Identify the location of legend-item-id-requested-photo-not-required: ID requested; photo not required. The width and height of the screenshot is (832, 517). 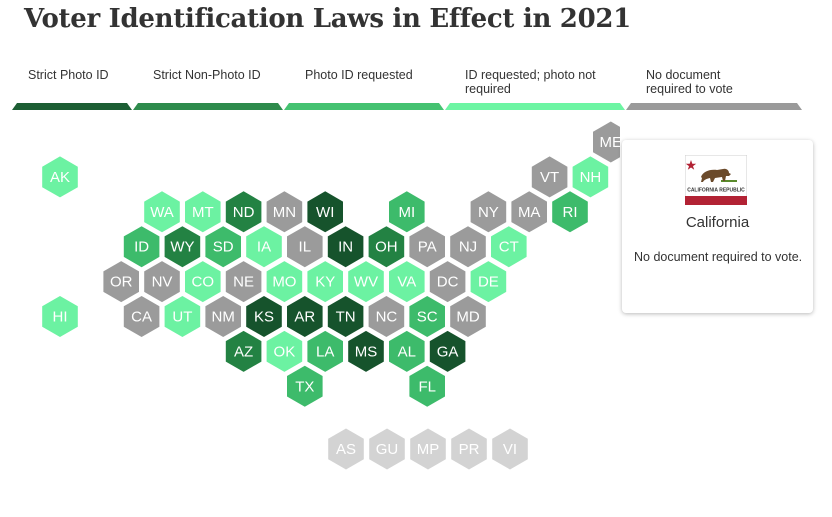
(535, 89).